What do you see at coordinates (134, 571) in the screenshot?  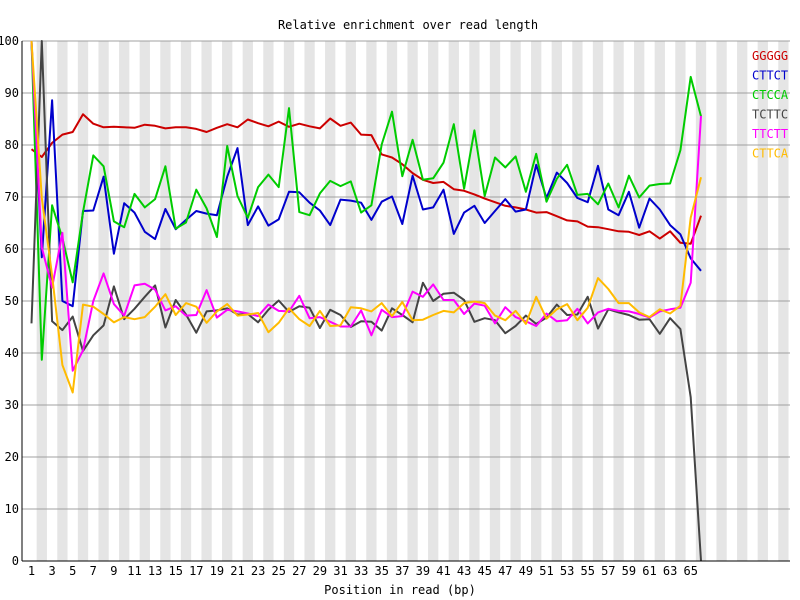 I see `x-tick-label-11: 11` at bounding box center [134, 571].